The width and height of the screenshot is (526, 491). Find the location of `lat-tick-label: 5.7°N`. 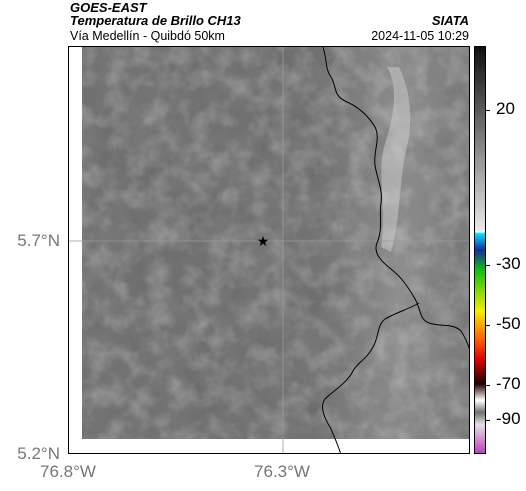

lat-tick-label: 5.7°N is located at coordinates (38, 240).